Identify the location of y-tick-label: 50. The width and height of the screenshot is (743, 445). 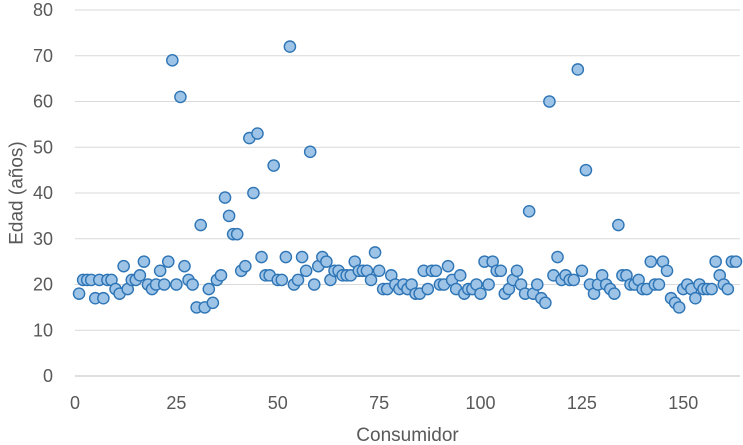
(43, 147).